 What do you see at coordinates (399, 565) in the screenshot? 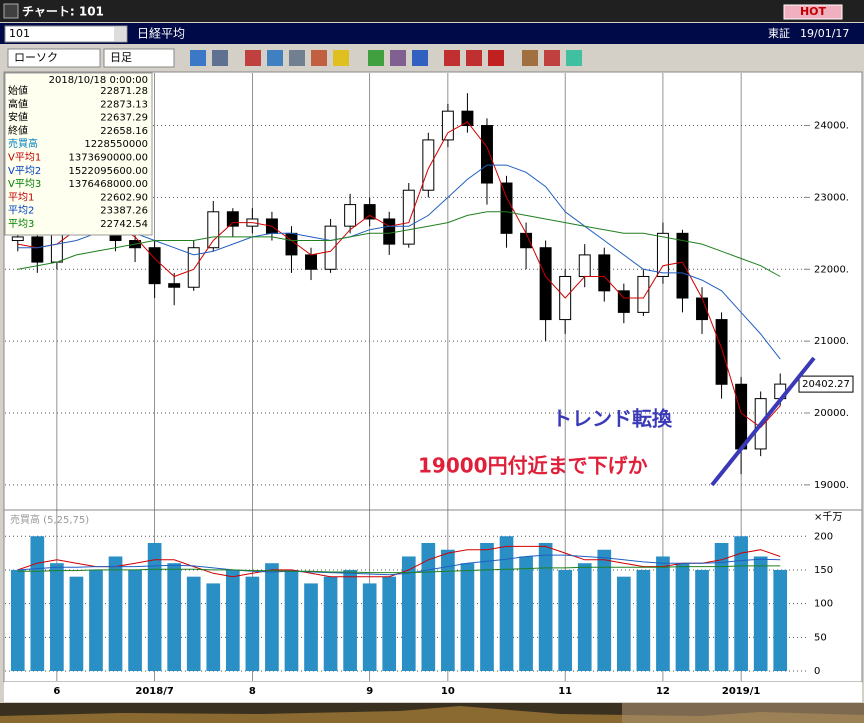
I see `volume-ma-line` at bounding box center [399, 565].